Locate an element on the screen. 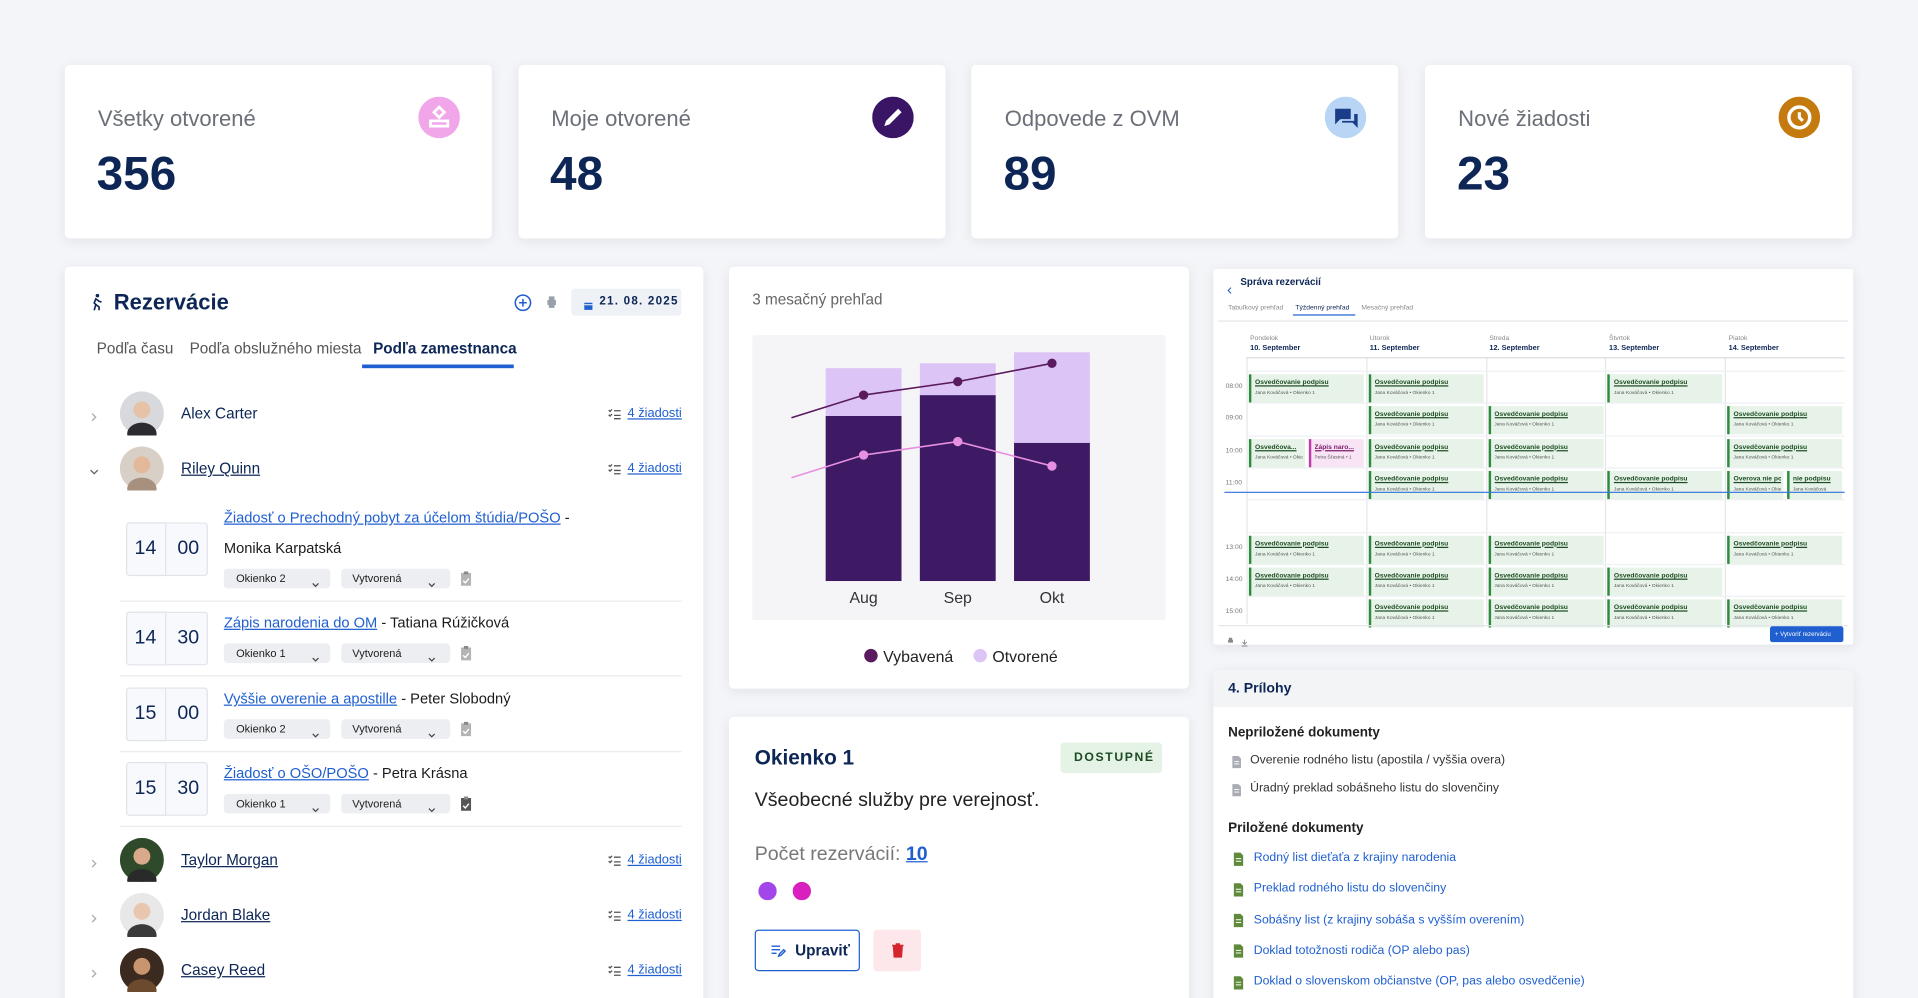  event-title: Overova nie podpisu is located at coordinates (1757, 479).